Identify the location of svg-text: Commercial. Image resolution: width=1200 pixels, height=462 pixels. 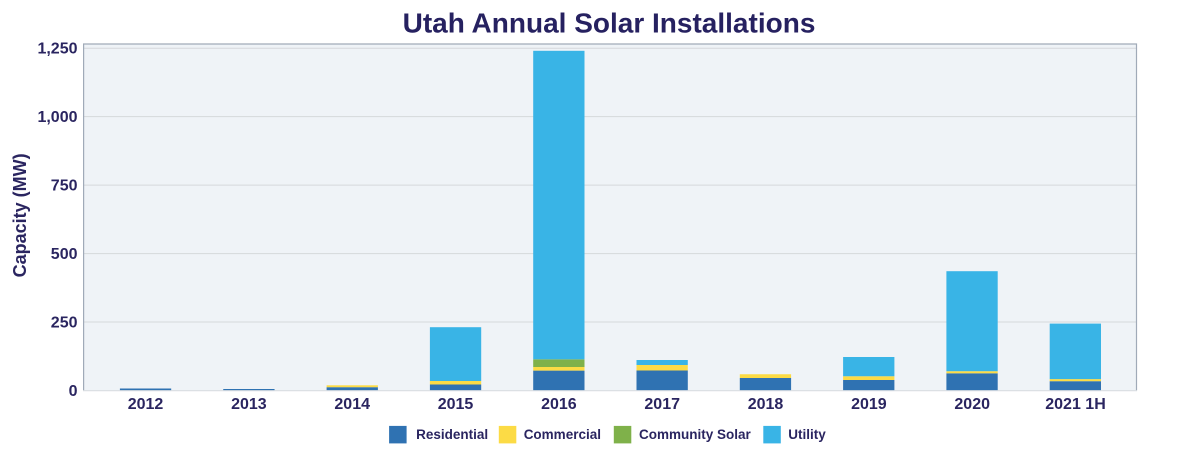
(562, 434).